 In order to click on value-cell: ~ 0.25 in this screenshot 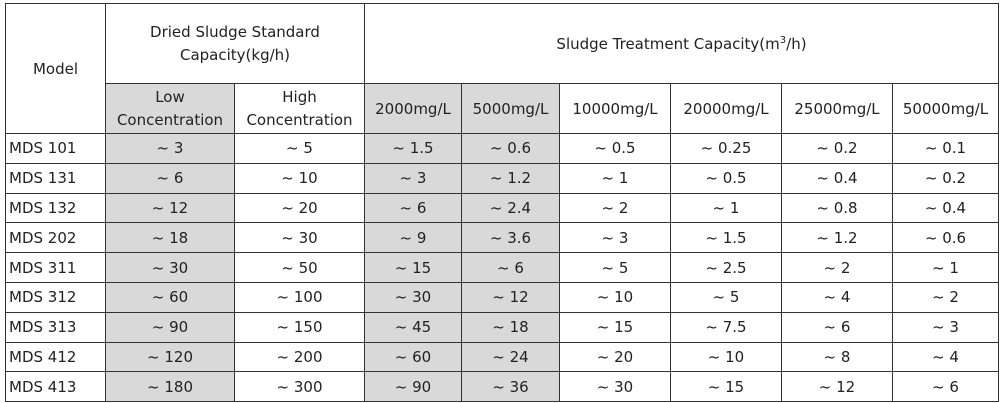, I will do `click(726, 148)`.